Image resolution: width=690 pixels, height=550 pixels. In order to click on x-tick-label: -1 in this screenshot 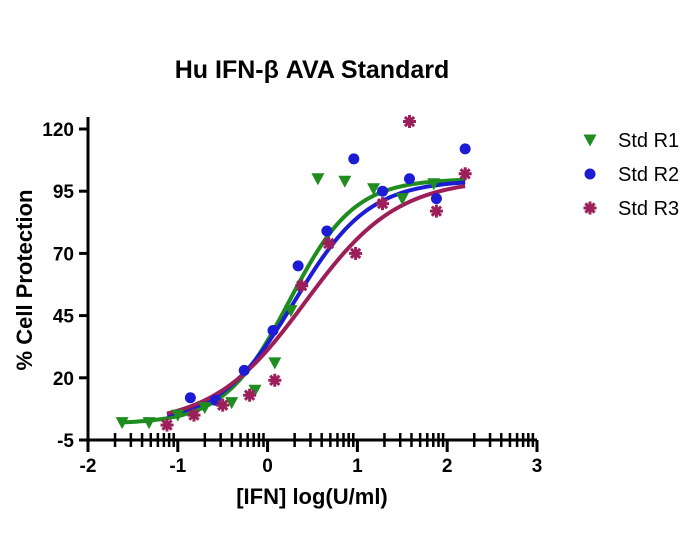, I will do `click(177, 466)`.